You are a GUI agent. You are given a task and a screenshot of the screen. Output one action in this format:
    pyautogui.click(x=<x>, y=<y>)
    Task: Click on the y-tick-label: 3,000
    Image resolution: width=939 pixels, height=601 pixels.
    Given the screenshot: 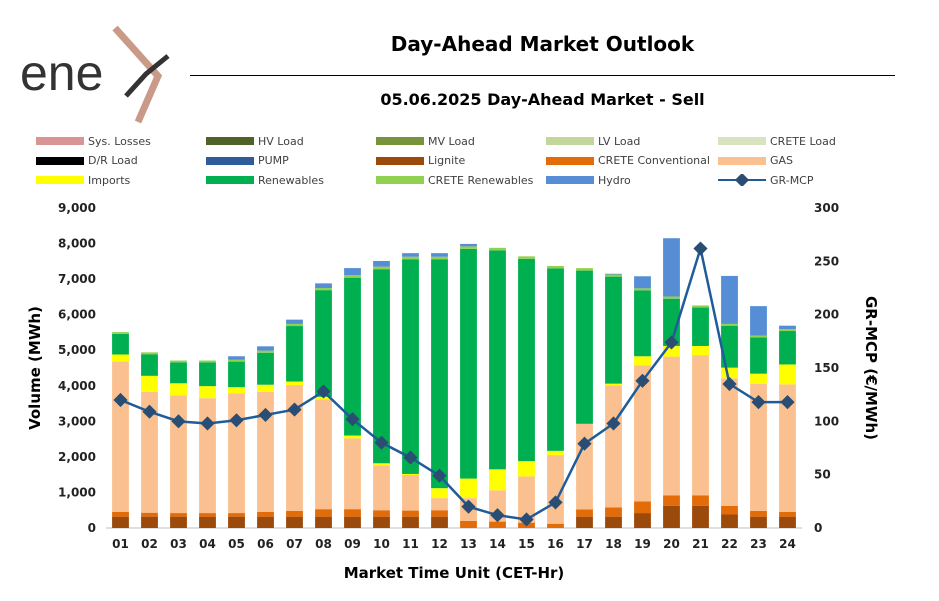 What is the action you would take?
    pyautogui.click(x=77, y=421)
    